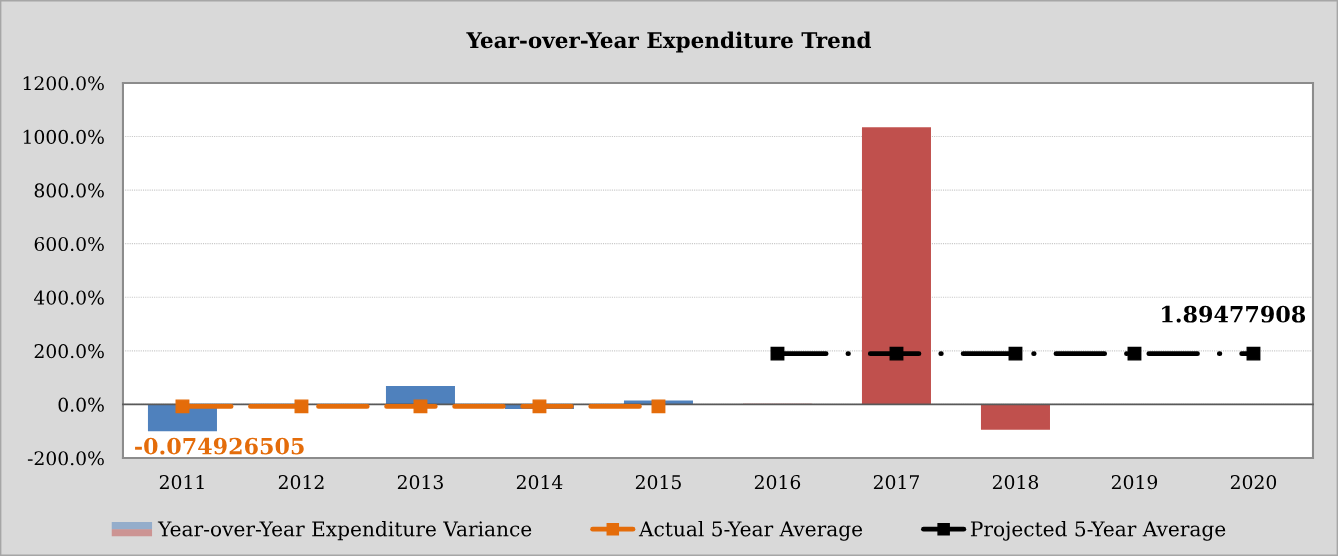 The image size is (1338, 556). I want to click on chart-title: Year-over-Year Expenditure Trend, so click(669, 42).